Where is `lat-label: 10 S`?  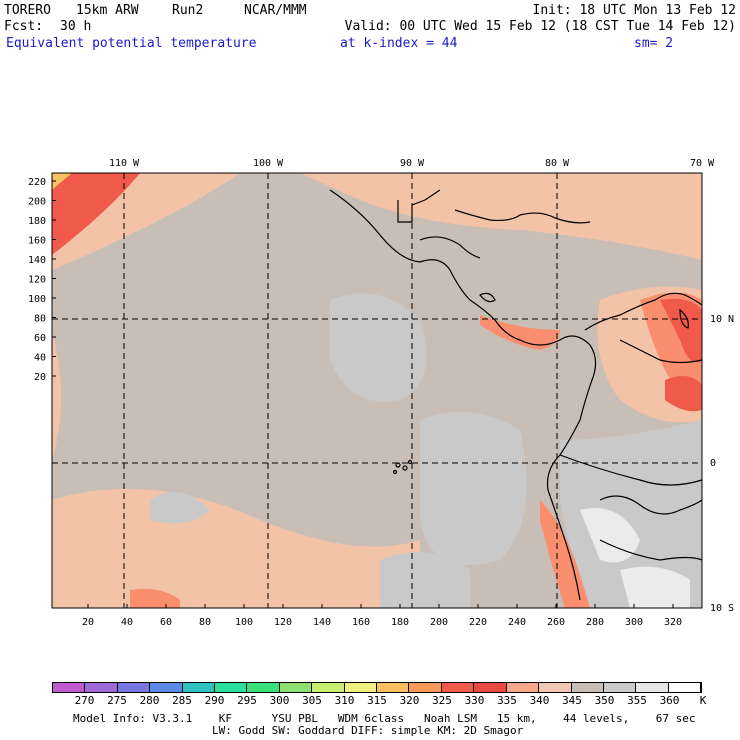 lat-label: 10 S is located at coordinates (722, 608).